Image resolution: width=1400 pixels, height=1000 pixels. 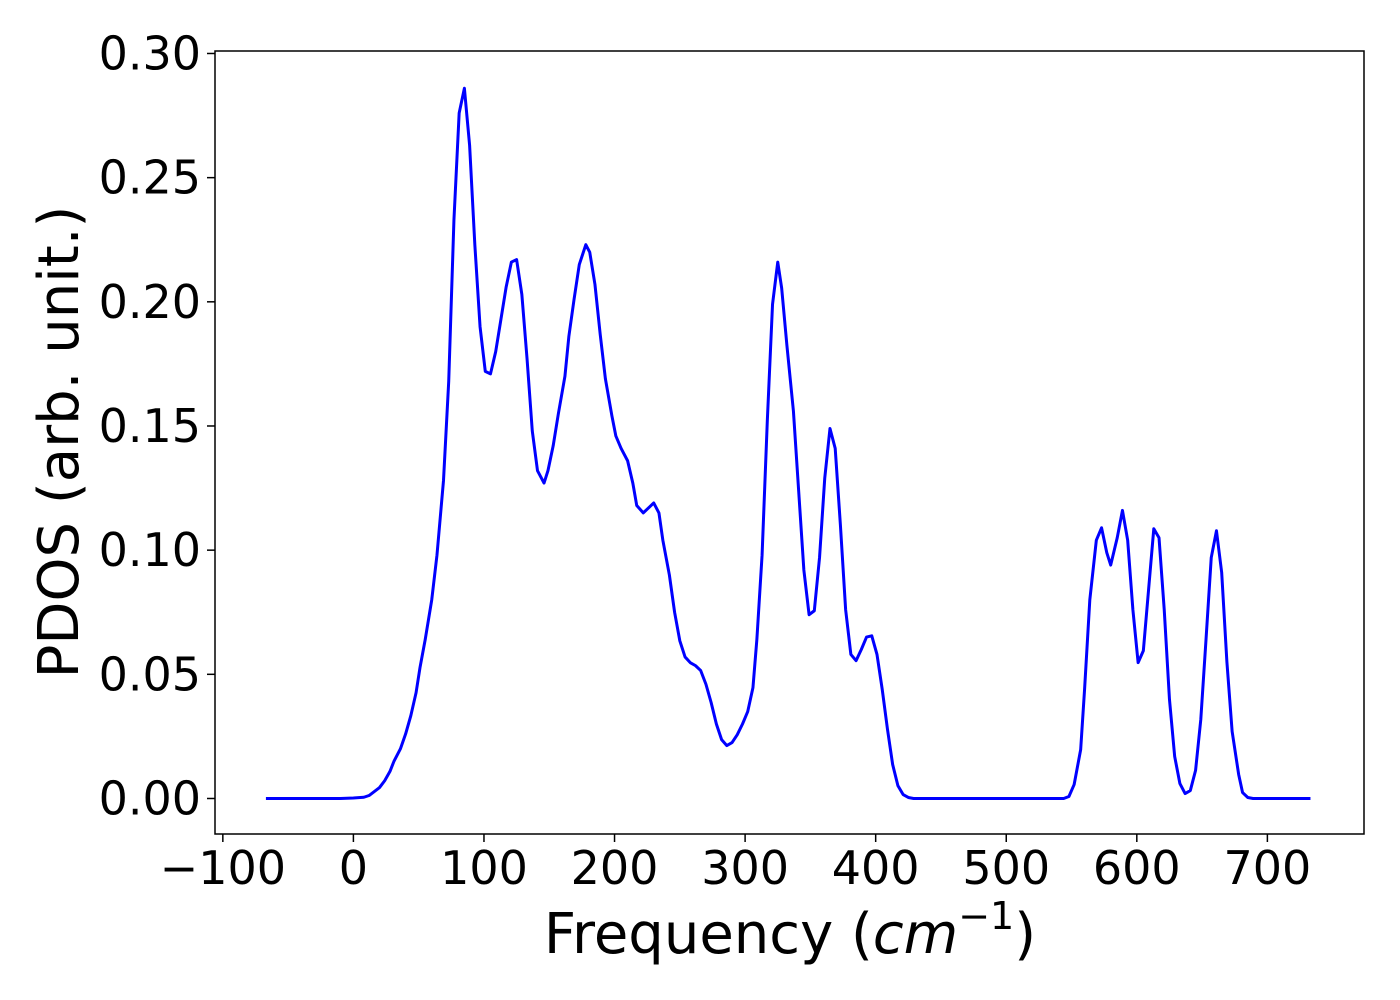 I want to click on x-label-close: ), so click(x=1025, y=934).